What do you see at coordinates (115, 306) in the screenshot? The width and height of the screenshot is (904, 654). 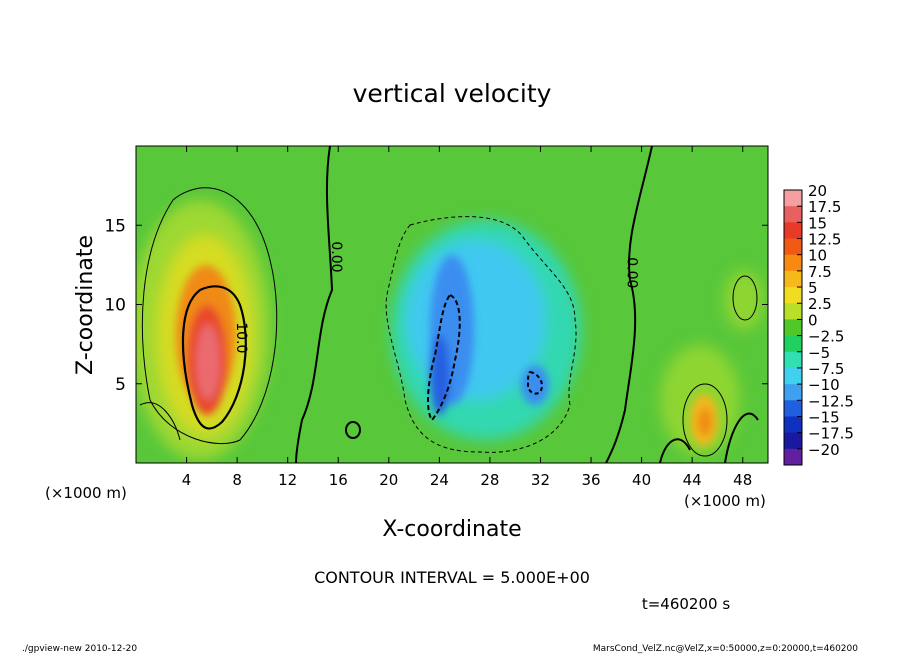 I see `y-tick-label: 10` at bounding box center [115, 306].